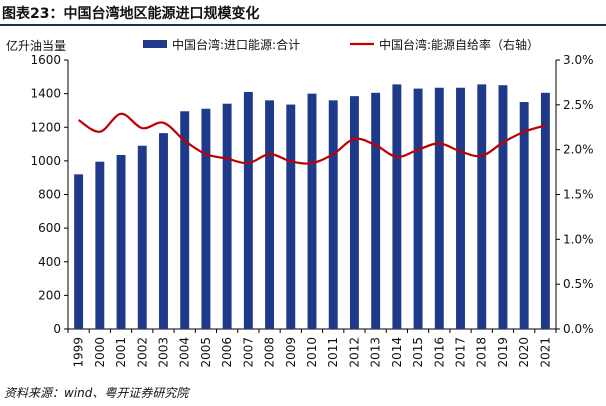 This screenshot has width=606, height=406. I want to click on x-tick-label: 2012, so click(354, 352).